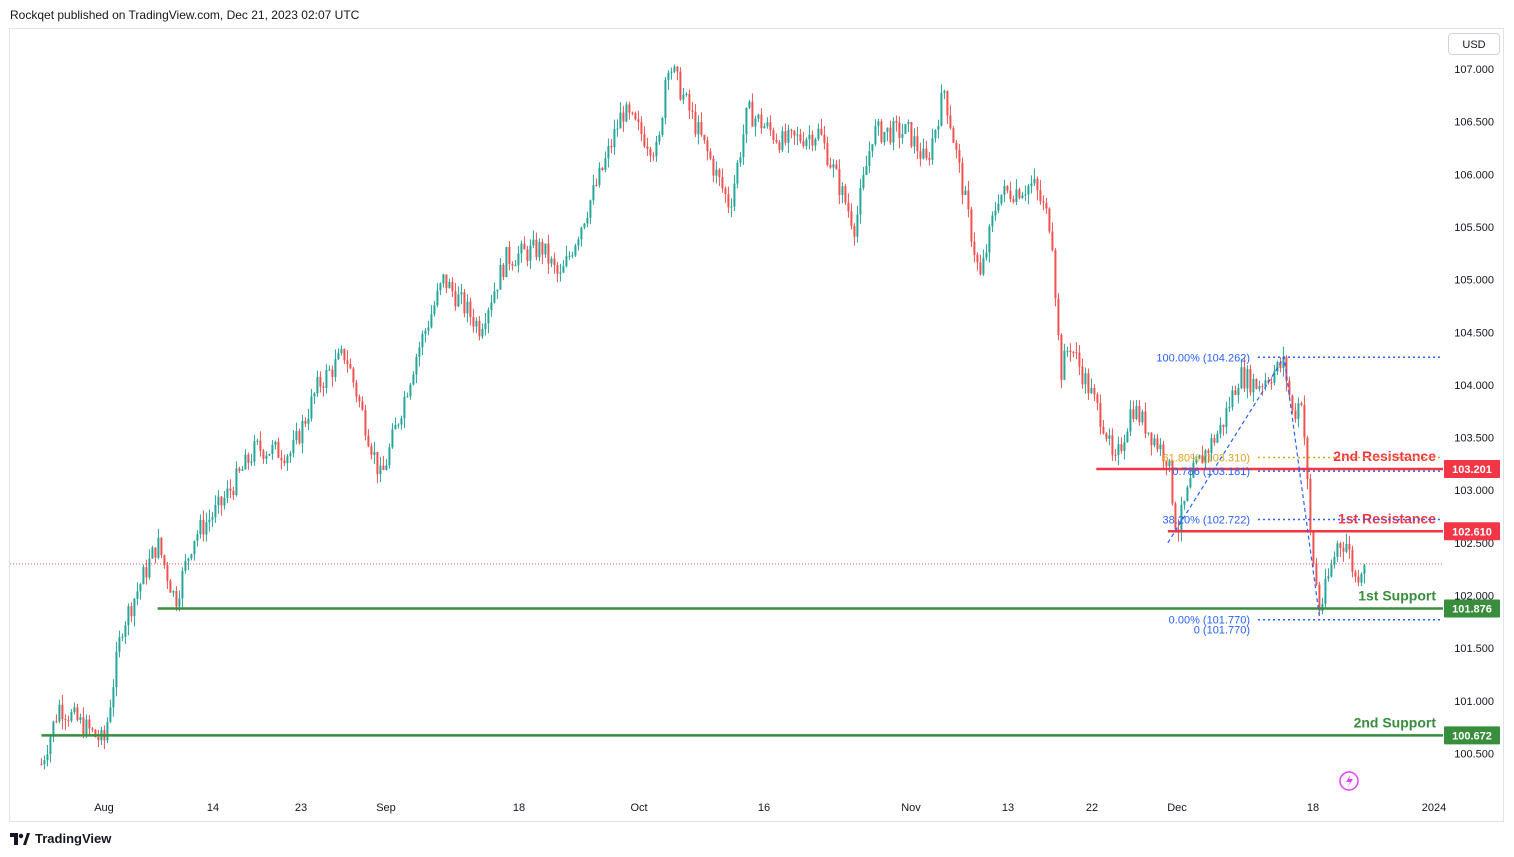 Image resolution: width=1514 pixels, height=857 pixels. I want to click on x-tick-label: 16, so click(764, 808).